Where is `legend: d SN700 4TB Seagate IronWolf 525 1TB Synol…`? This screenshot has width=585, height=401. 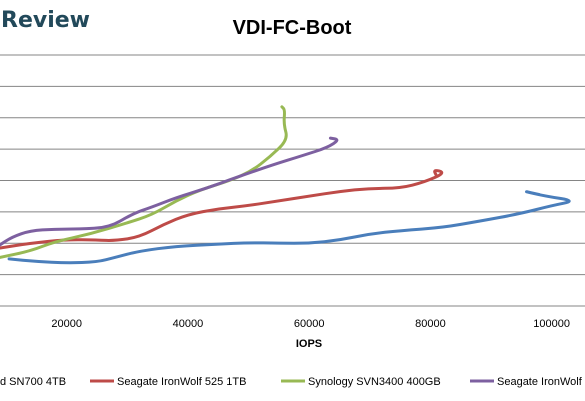 legend: d SN700 4TB Seagate IronWolf 525 1TB Synol… is located at coordinates (291, 382).